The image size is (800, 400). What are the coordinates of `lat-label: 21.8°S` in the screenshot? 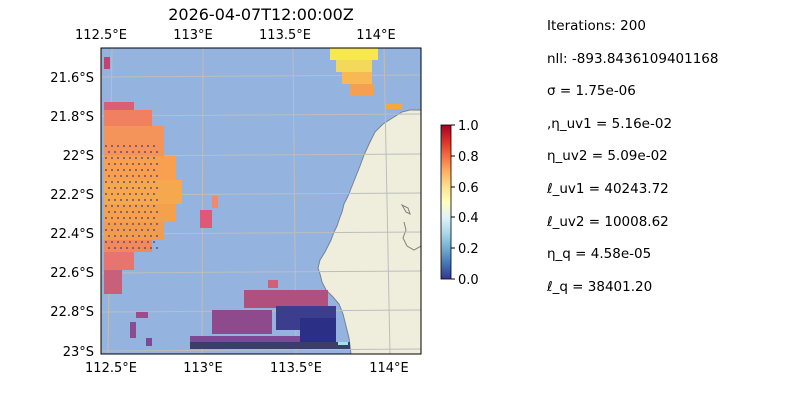 It's located at (72, 117).